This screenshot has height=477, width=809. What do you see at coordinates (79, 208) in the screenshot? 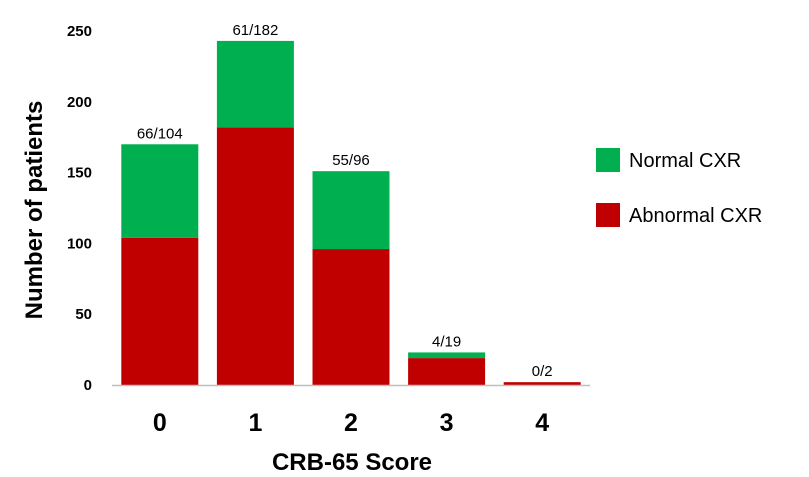
I see `y-axis-ticks: 0 50 100 150 200 250` at bounding box center [79, 208].